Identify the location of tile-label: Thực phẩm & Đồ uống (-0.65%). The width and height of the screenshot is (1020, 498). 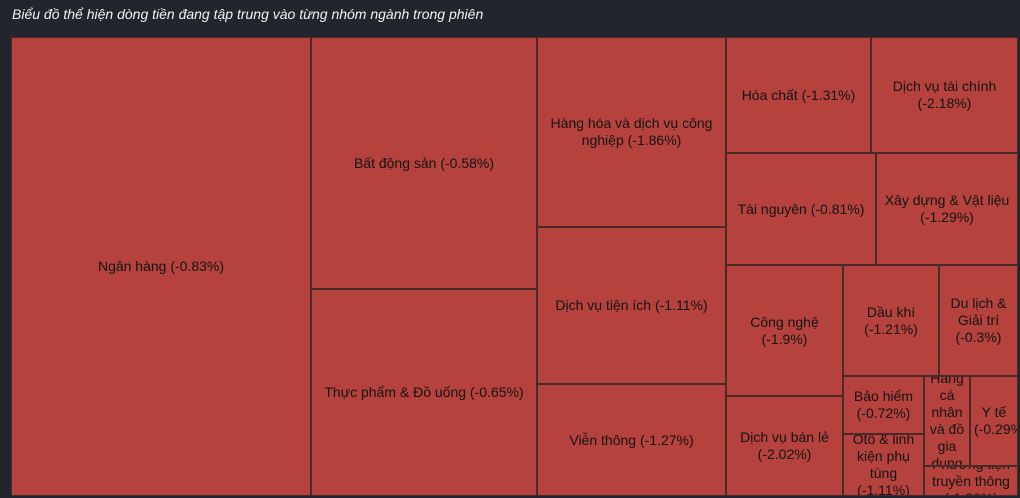
(424, 392).